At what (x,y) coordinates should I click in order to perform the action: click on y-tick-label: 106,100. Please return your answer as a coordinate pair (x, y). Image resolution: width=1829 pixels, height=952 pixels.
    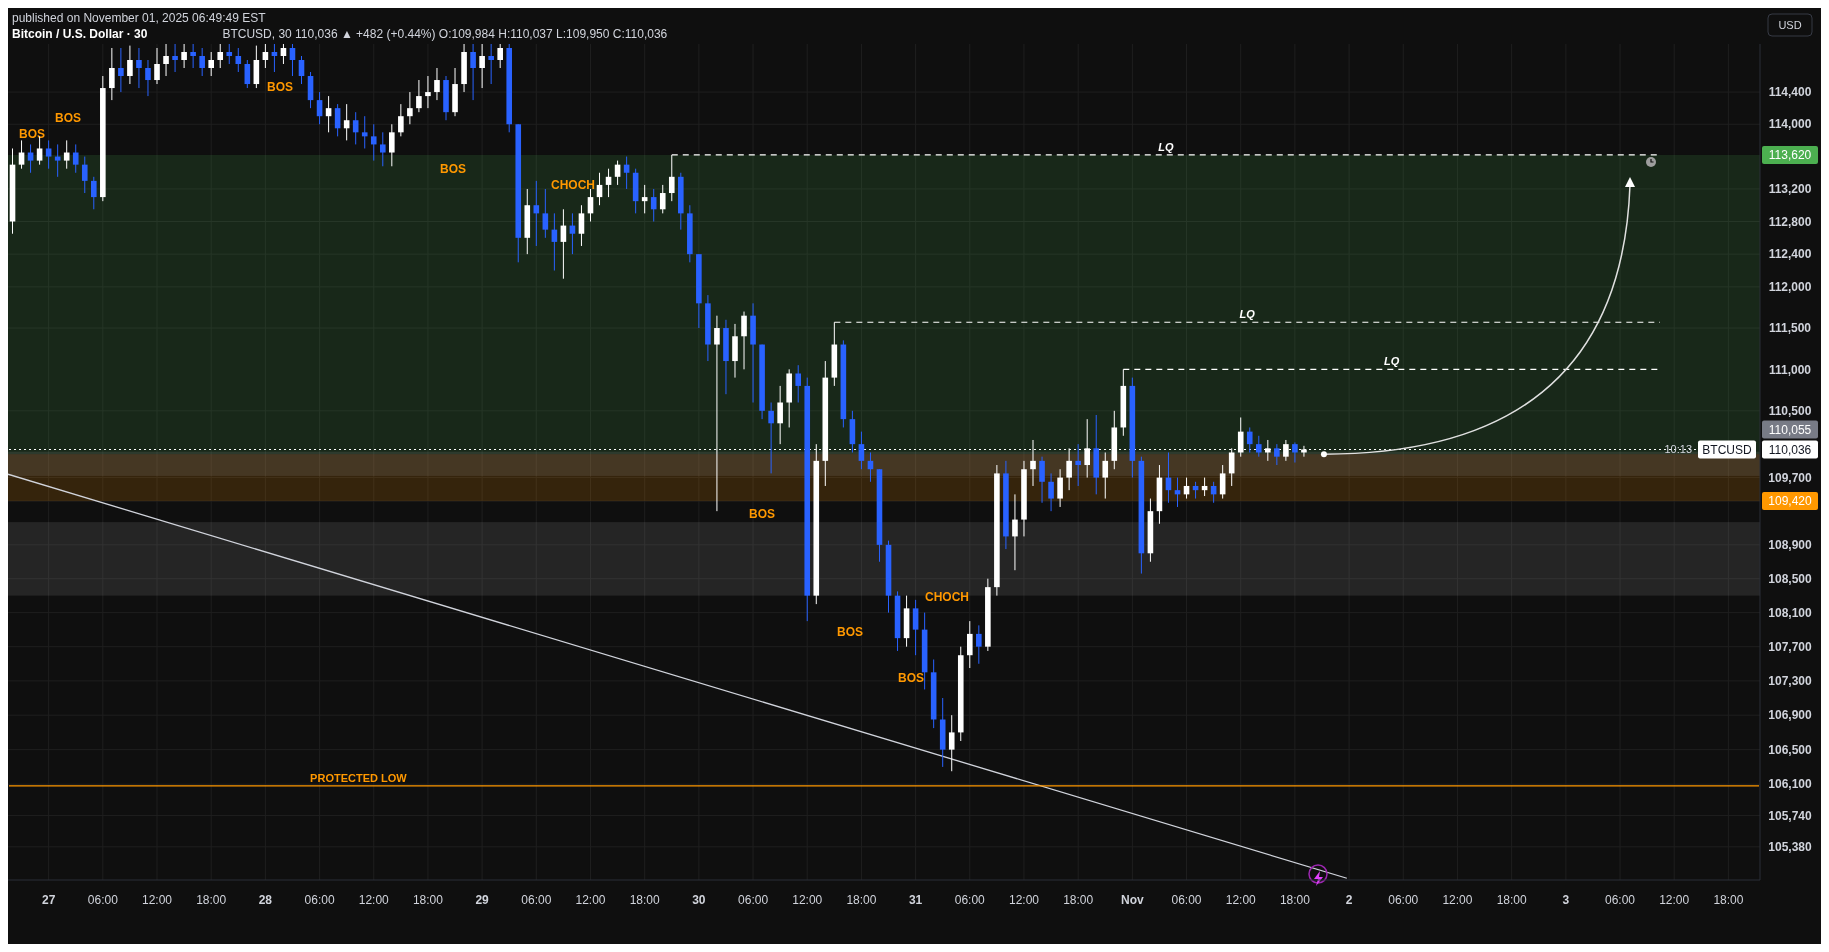
    Looking at the image, I should click on (1790, 784).